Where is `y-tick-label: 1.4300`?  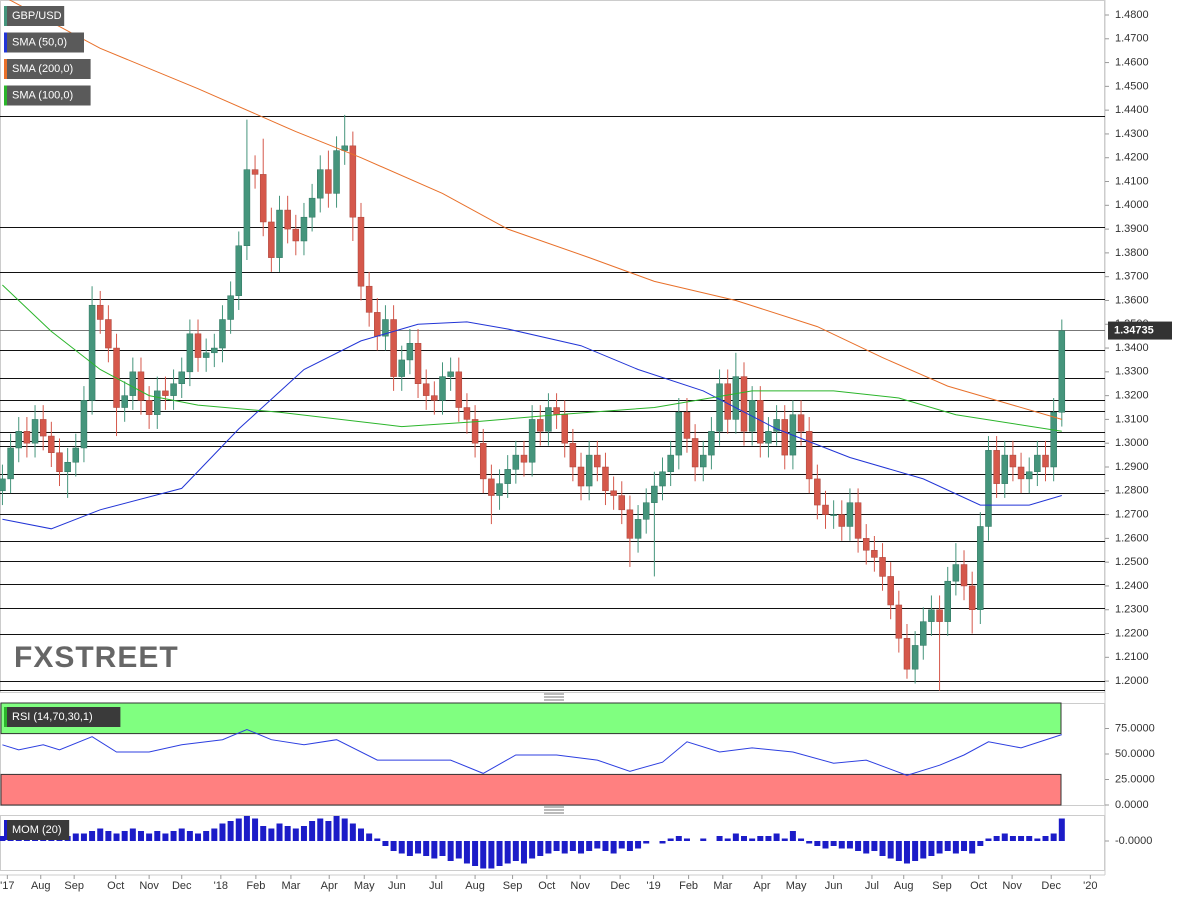
y-tick-label: 1.4300 is located at coordinates (1132, 134).